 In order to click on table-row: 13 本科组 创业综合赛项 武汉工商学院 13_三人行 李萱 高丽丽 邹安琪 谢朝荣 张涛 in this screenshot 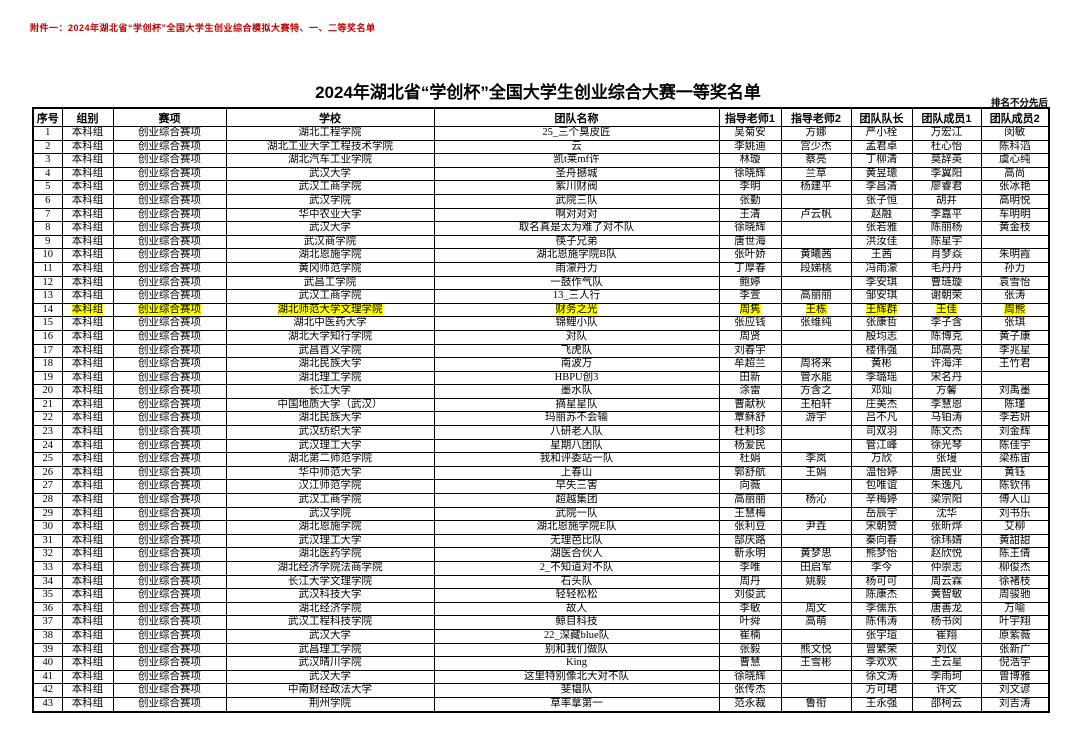, I will do `click(541, 296)`.